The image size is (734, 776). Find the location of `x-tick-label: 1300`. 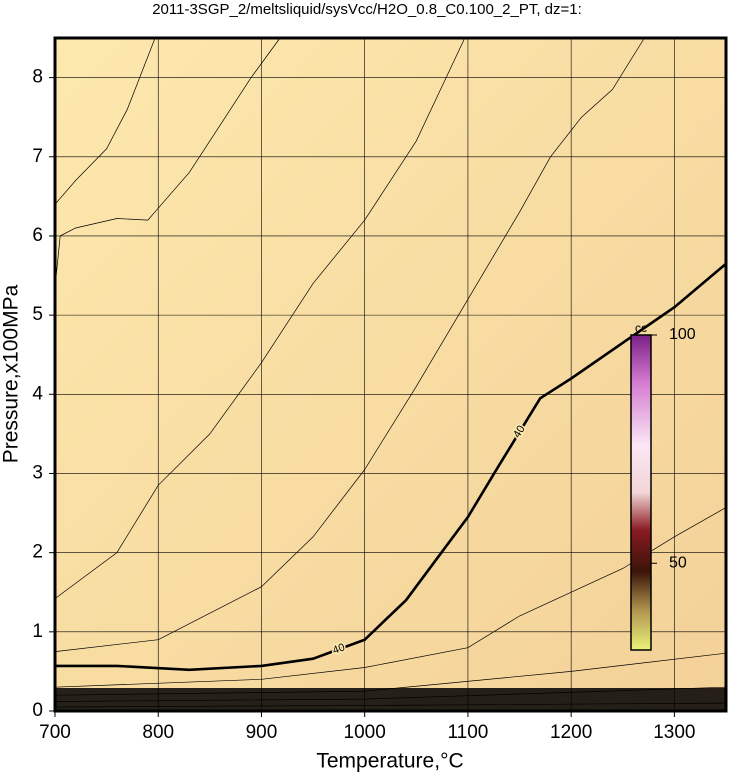

x-tick-label: 1300 is located at coordinates (674, 732).